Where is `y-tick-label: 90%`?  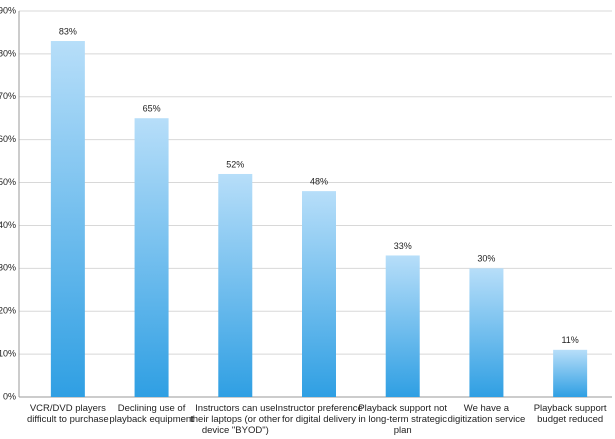
y-tick-label: 90% is located at coordinates (8, 10).